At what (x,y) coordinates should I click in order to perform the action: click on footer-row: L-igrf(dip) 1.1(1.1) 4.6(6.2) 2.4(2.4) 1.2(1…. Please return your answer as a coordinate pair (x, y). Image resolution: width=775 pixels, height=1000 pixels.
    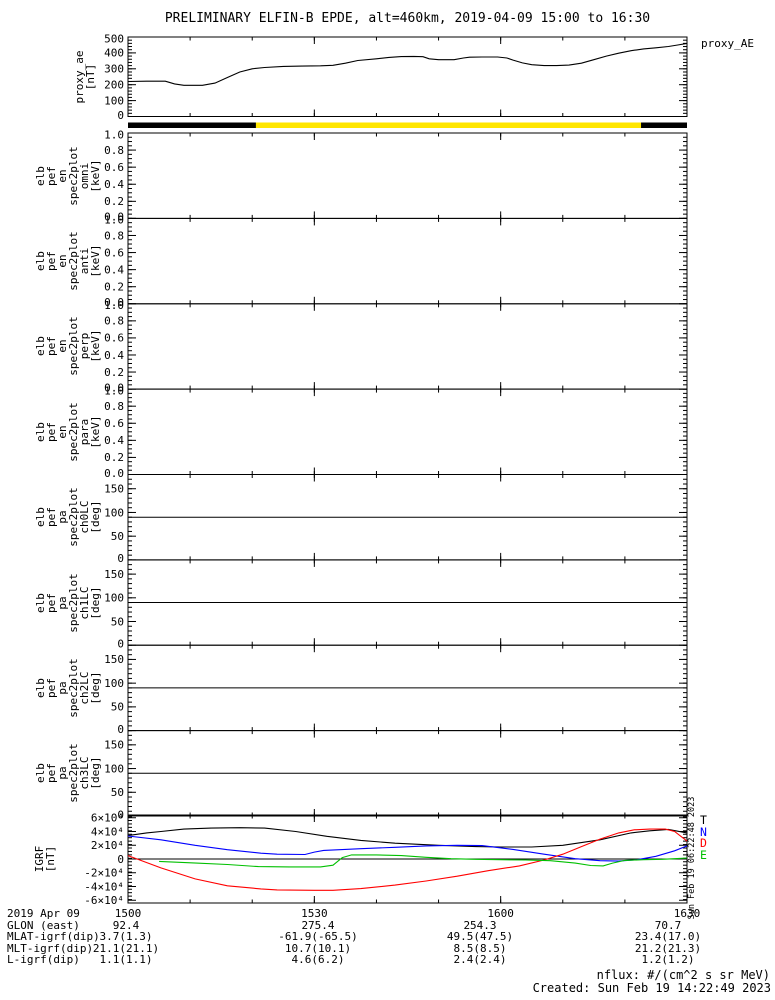
    Looking at the image, I should click on (387, 960).